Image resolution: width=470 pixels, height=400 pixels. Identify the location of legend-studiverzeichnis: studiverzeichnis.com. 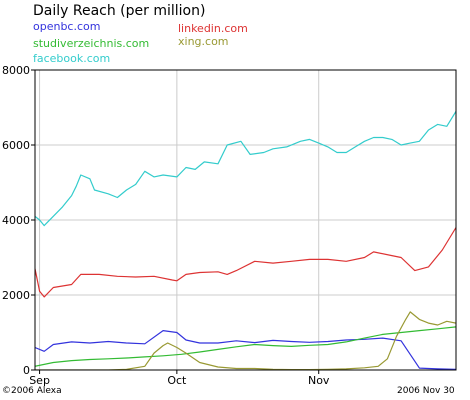
(91, 43).